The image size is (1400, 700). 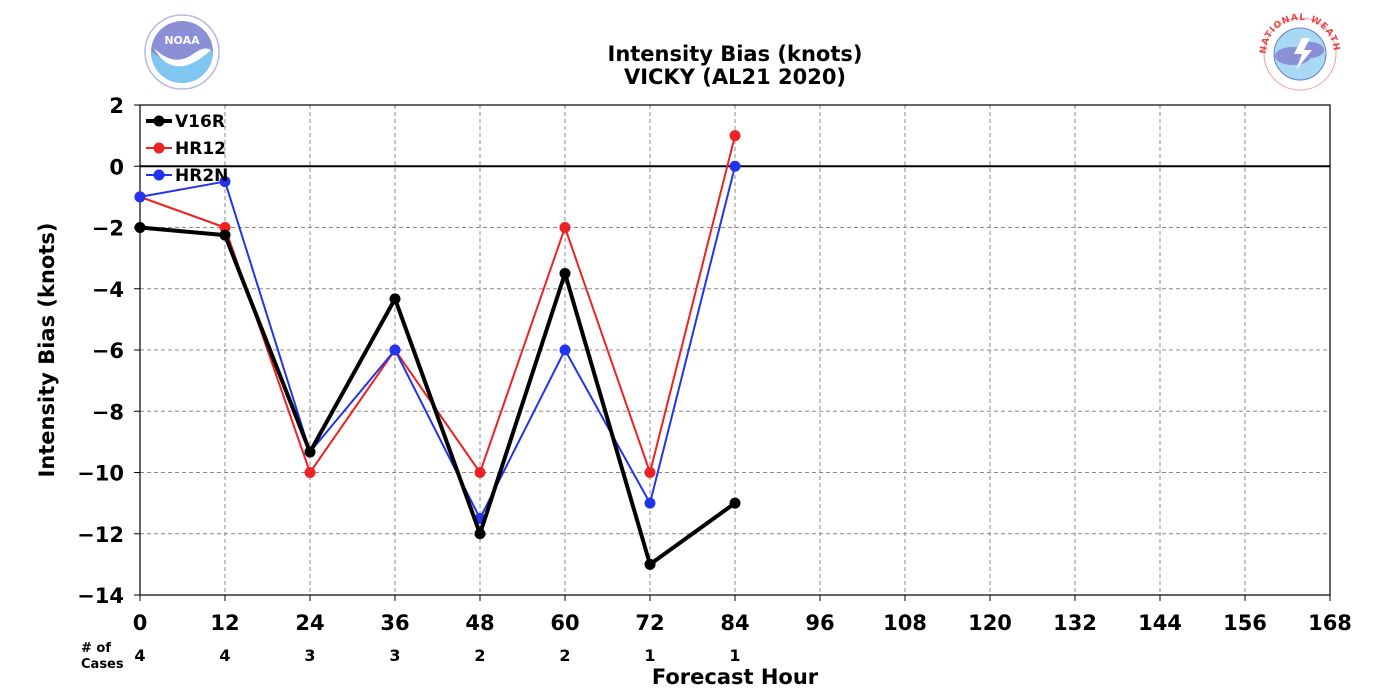 I want to click on noaa-logo: NOAA, so click(x=182, y=52).